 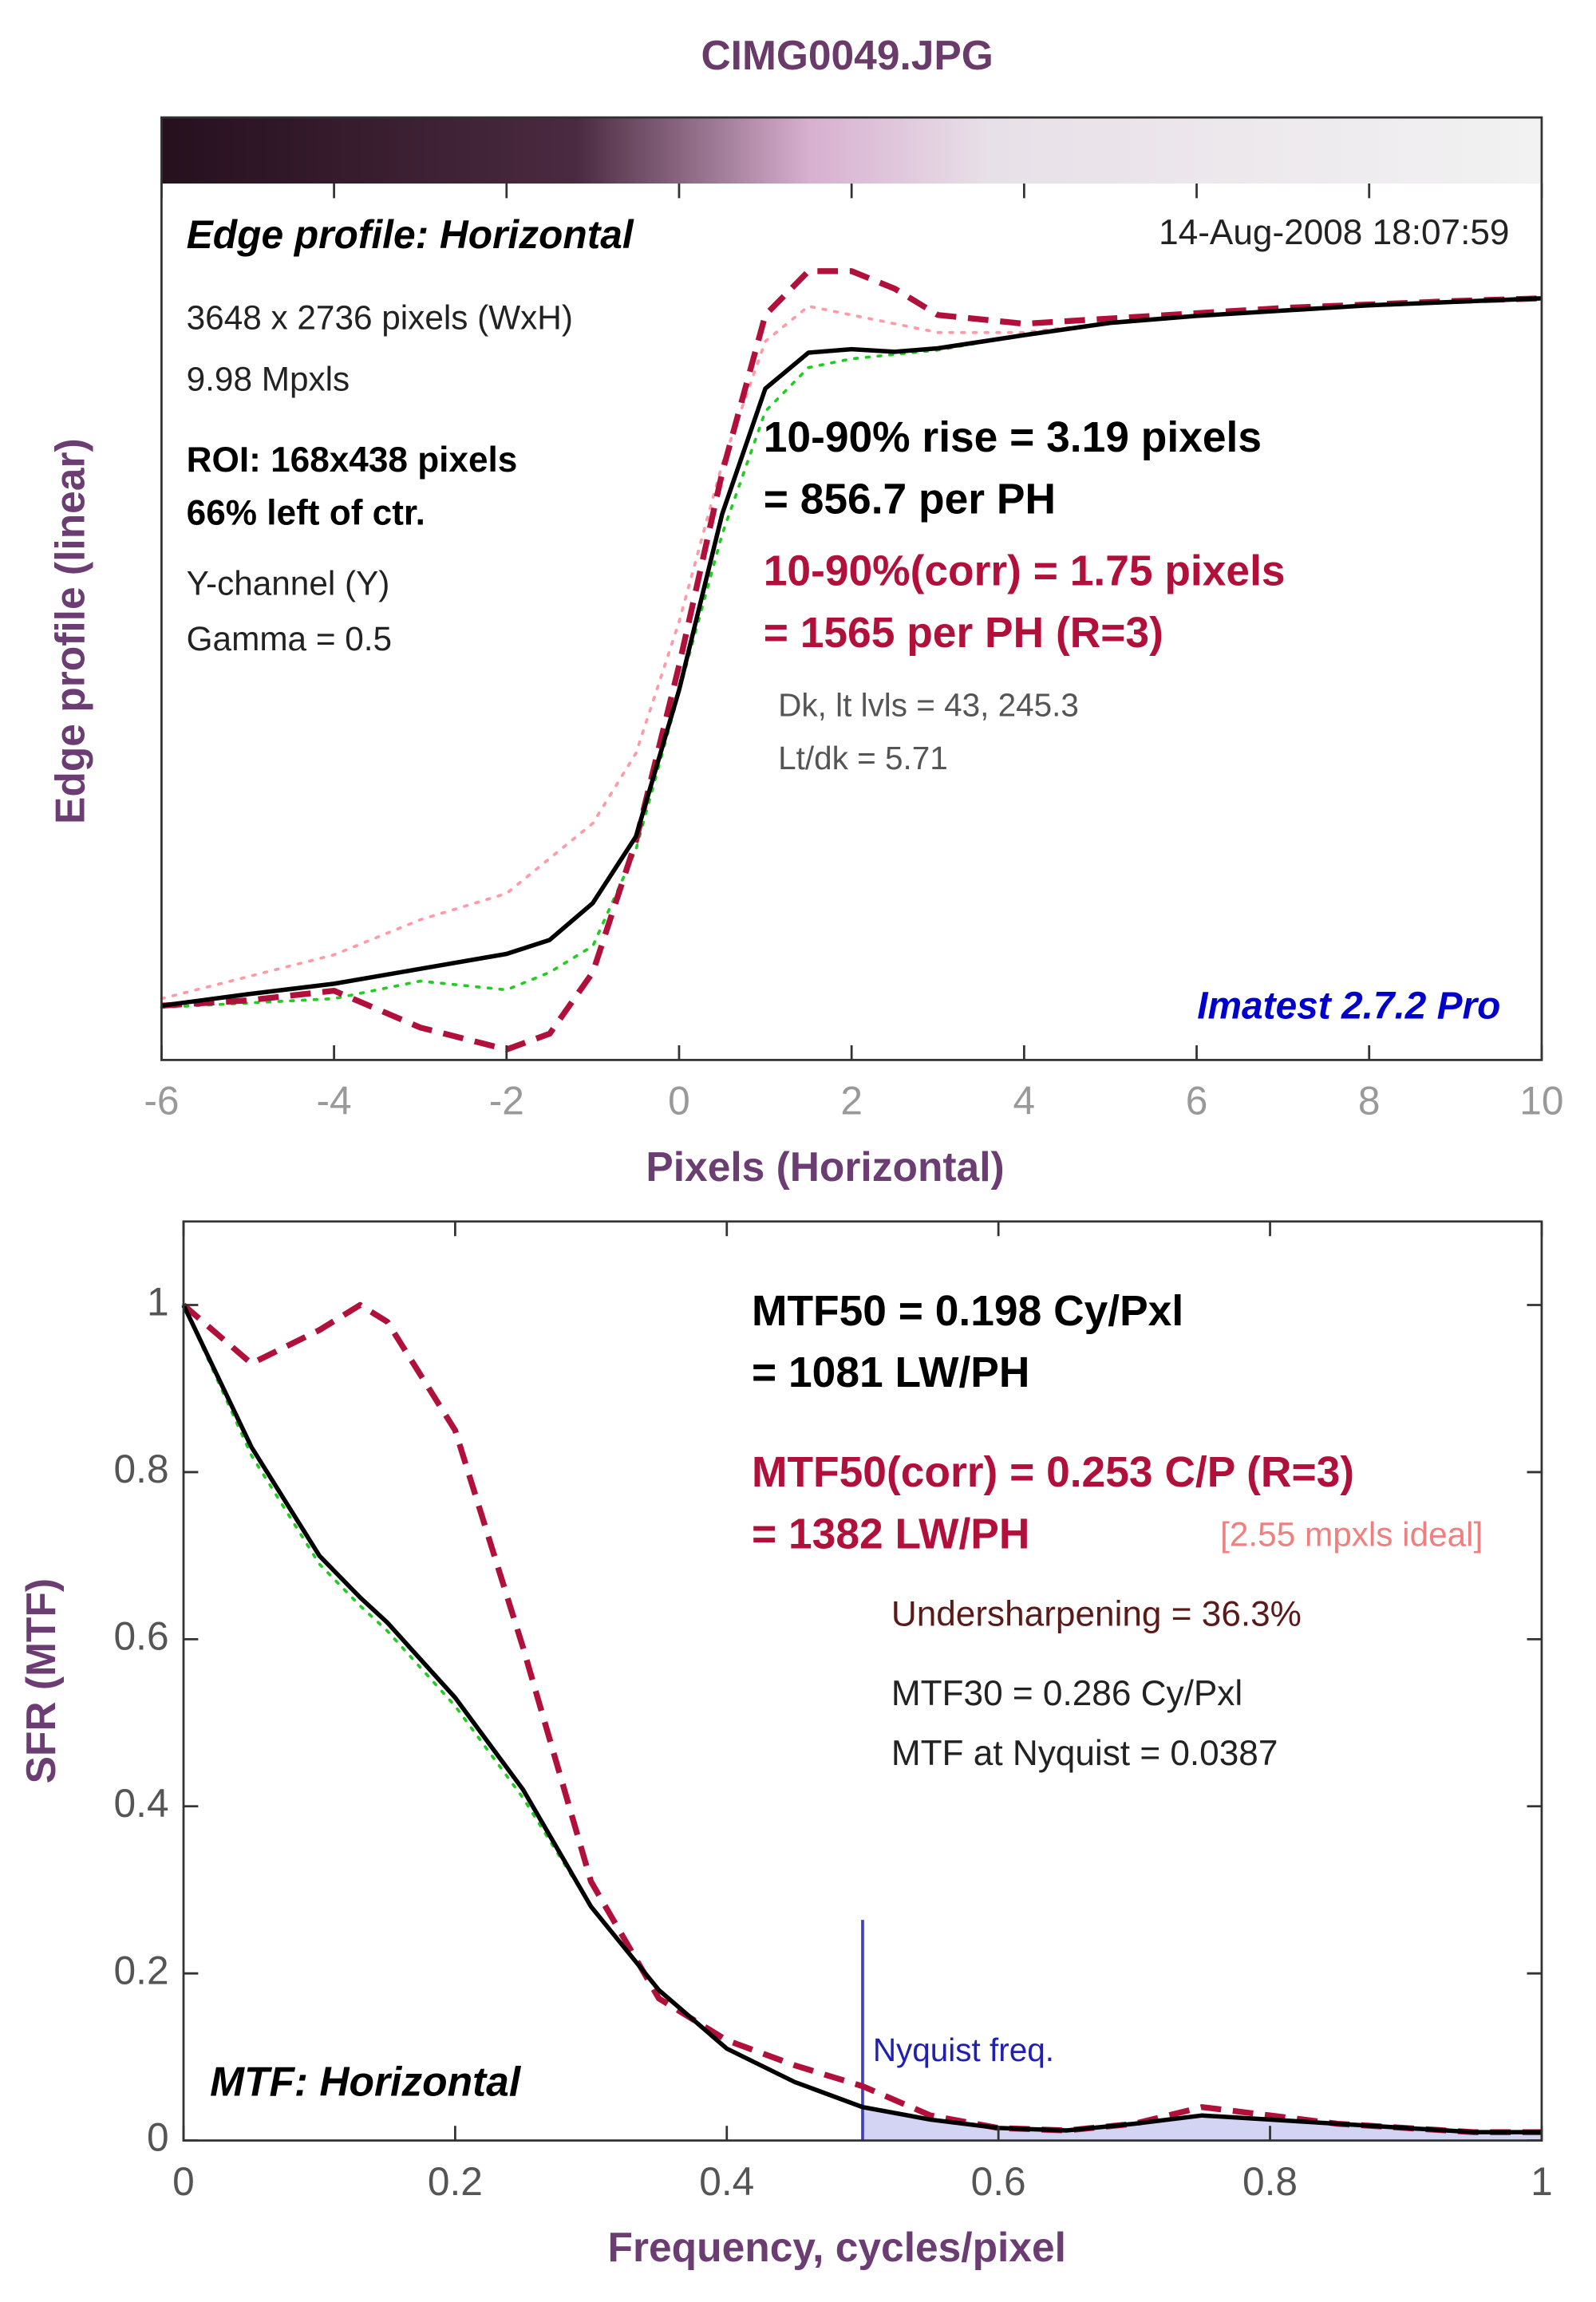 What do you see at coordinates (289, 639) in the screenshot?
I see `annotation: Gamma = 0.5` at bounding box center [289, 639].